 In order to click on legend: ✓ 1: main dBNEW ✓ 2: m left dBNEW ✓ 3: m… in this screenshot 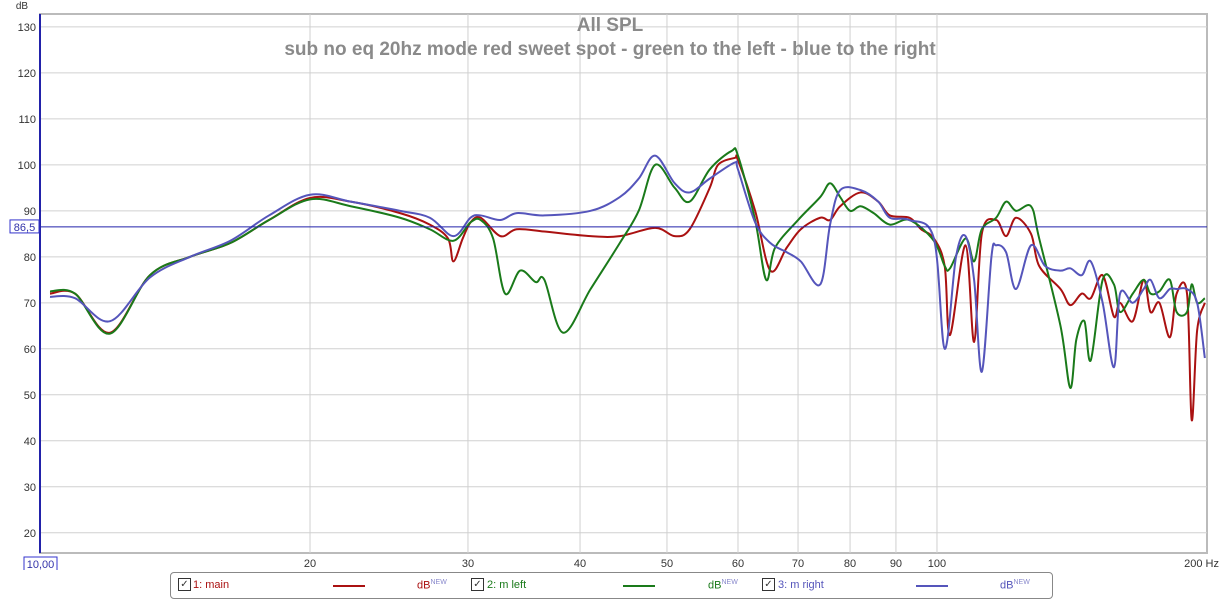, I will do `click(611, 585)`.